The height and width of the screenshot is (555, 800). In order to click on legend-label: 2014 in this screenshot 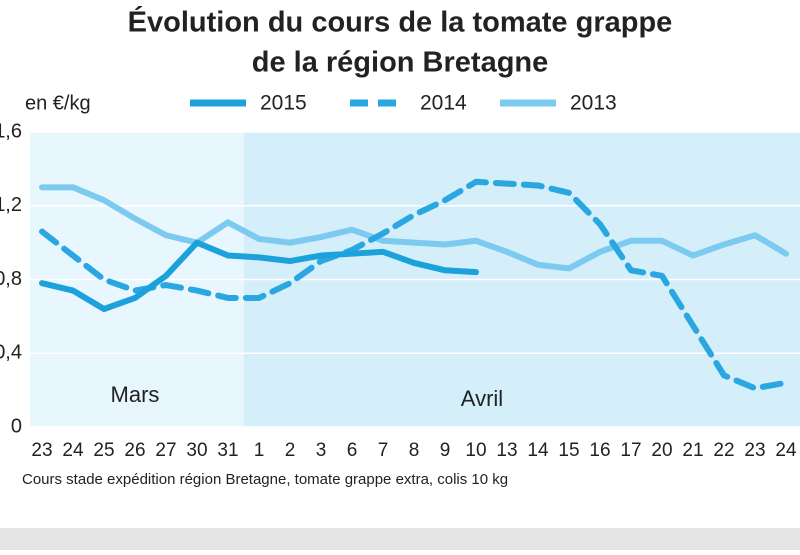, I will do `click(443, 103)`.